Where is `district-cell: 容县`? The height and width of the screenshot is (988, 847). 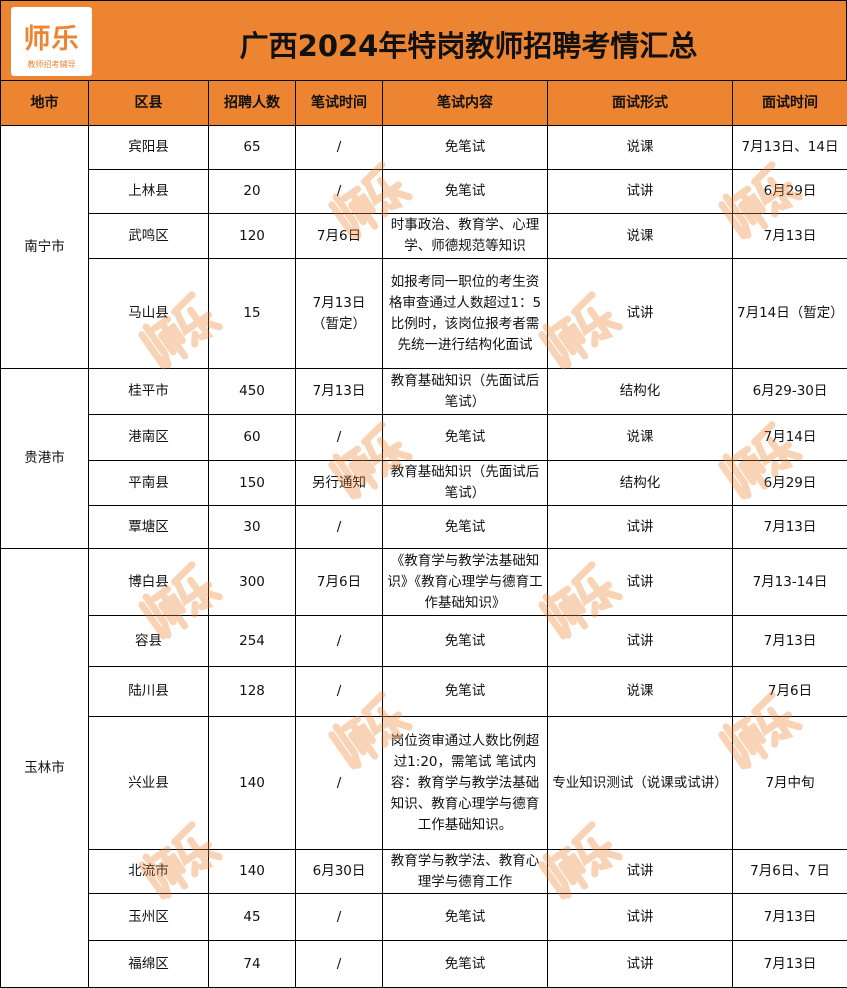 district-cell: 容县 is located at coordinates (149, 641).